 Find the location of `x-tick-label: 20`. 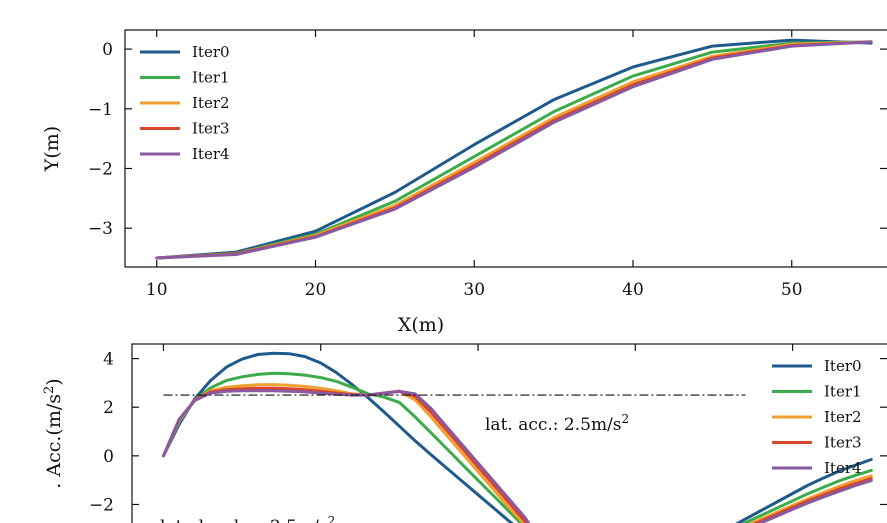

x-tick-label: 20 is located at coordinates (316, 290).